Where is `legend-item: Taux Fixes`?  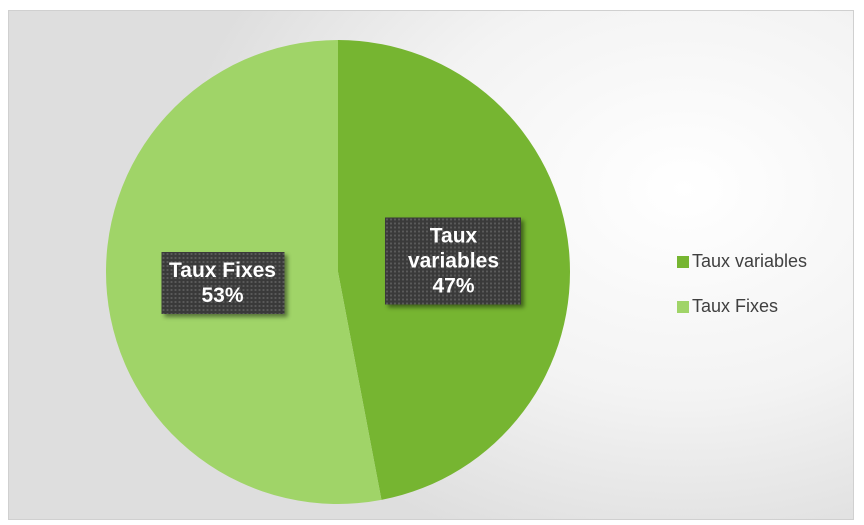 legend-item: Taux Fixes is located at coordinates (742, 306).